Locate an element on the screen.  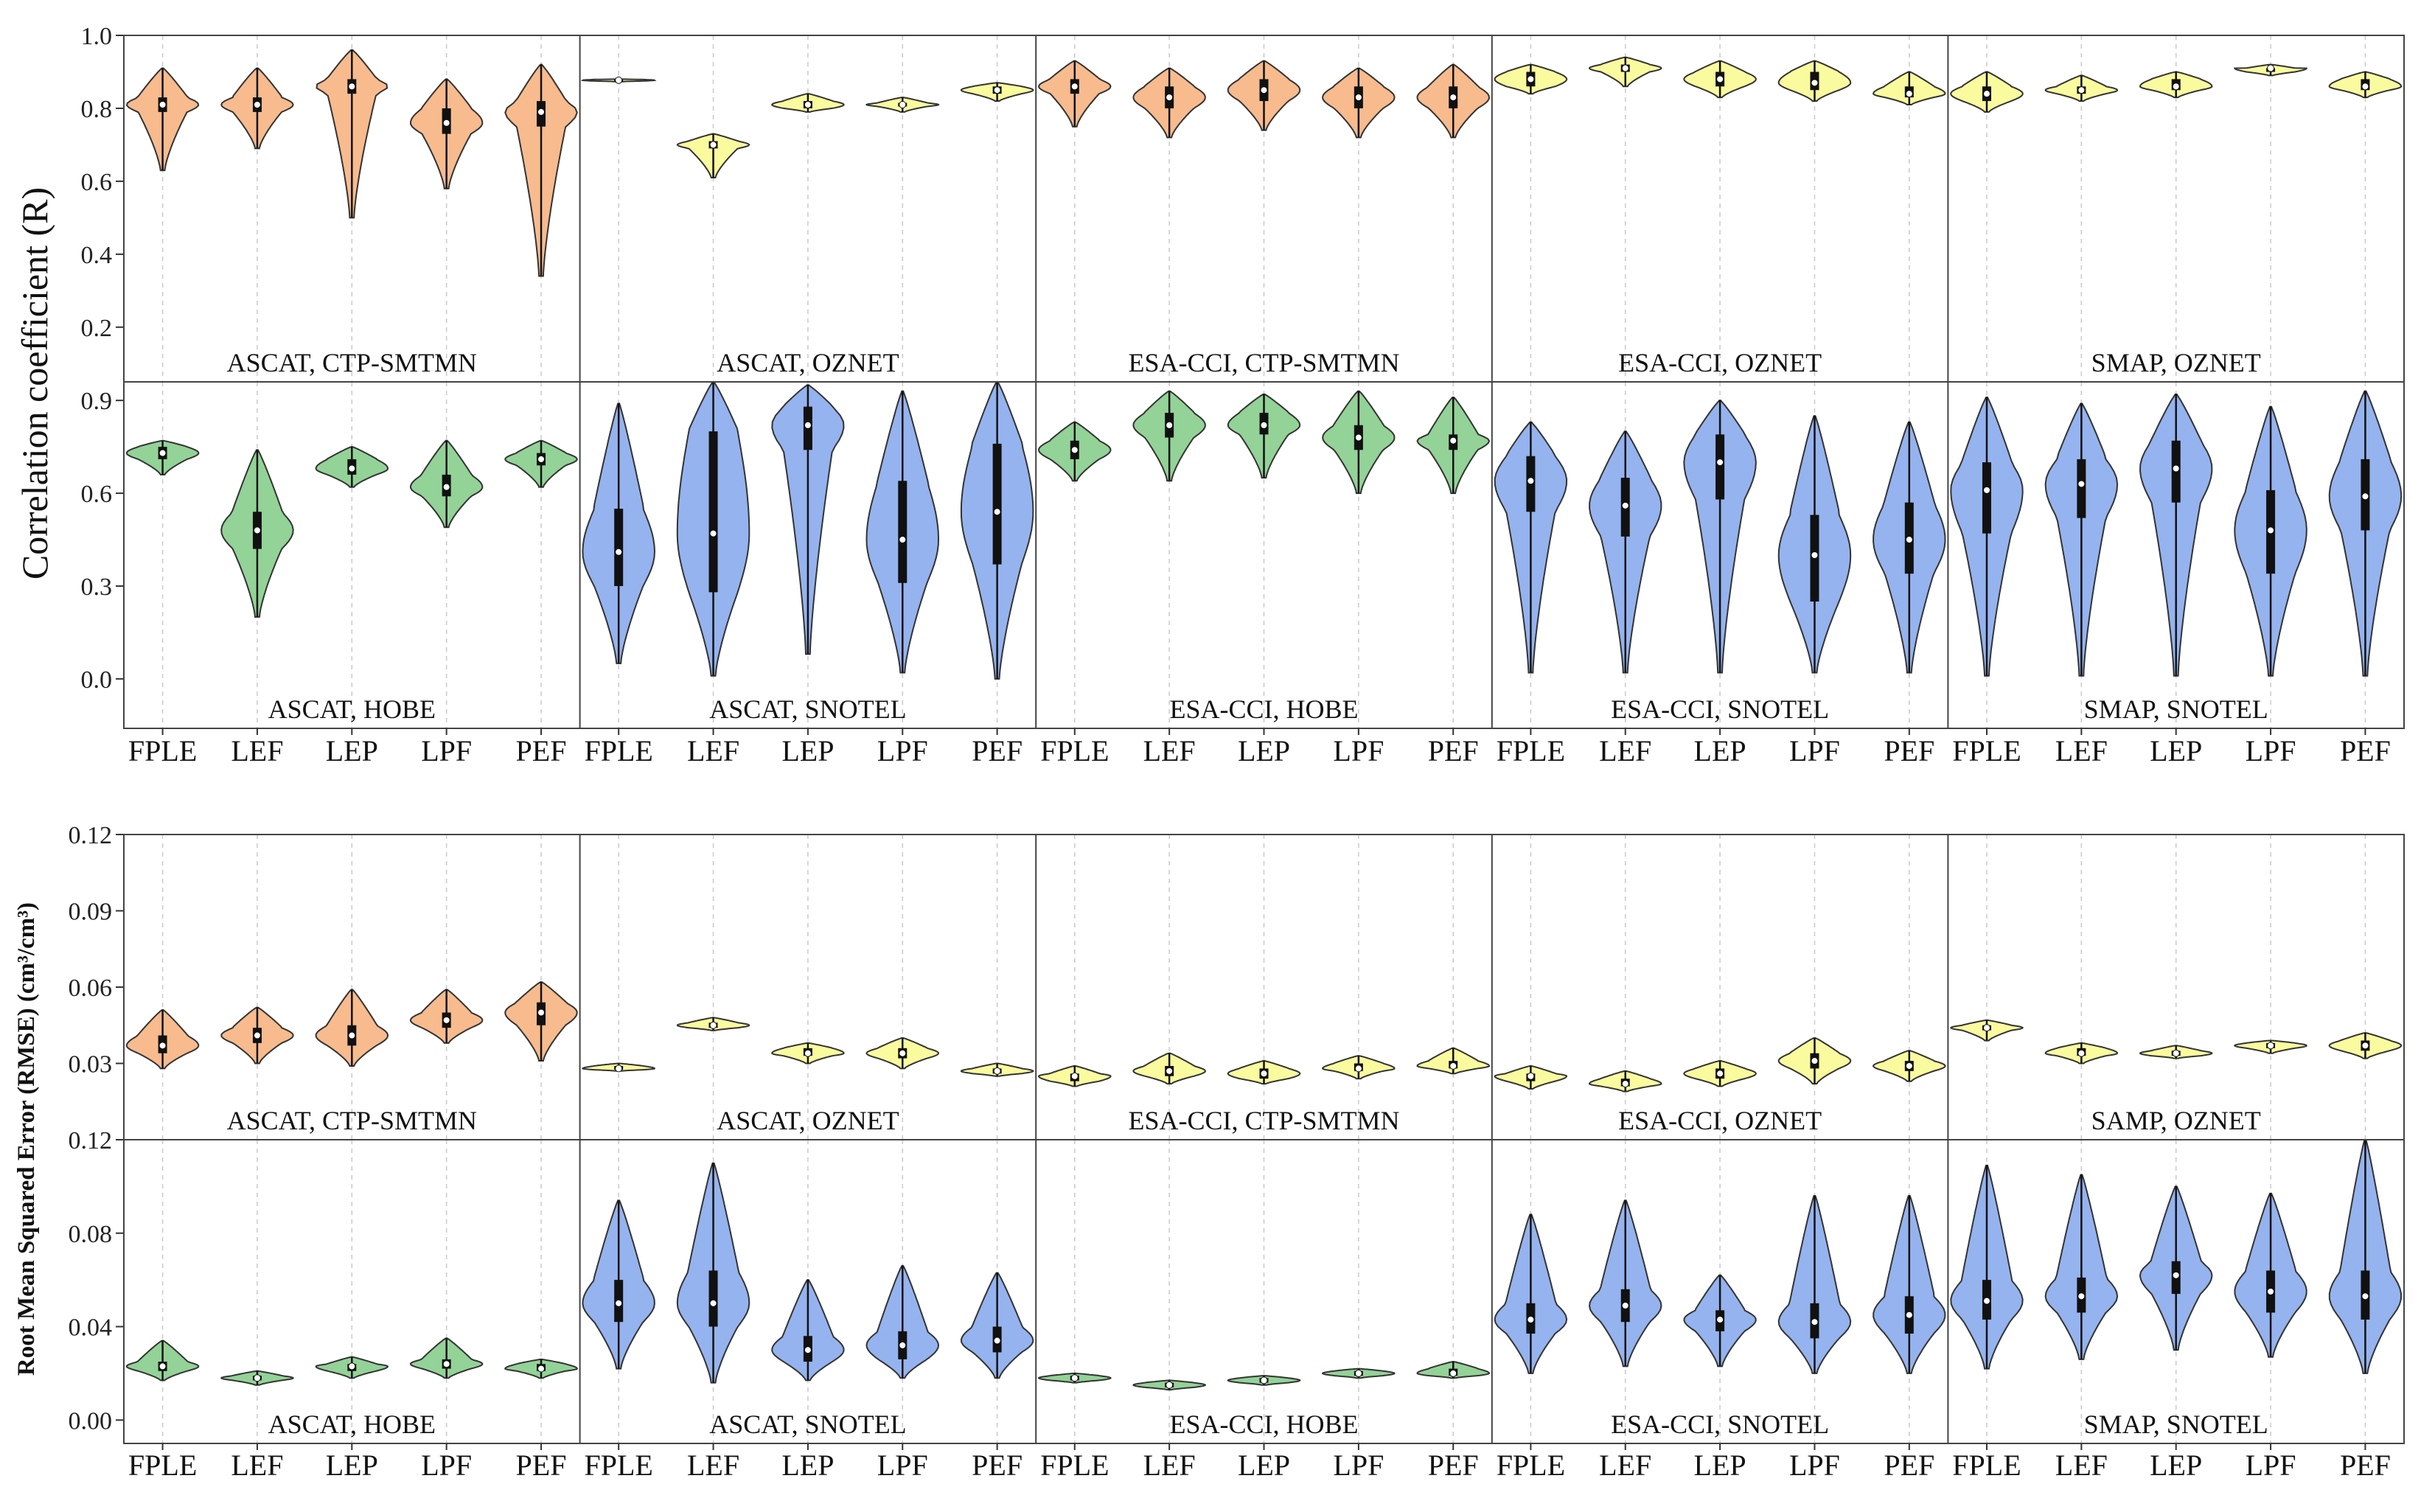
y-tick-label: 0.0 is located at coordinates (97, 680).